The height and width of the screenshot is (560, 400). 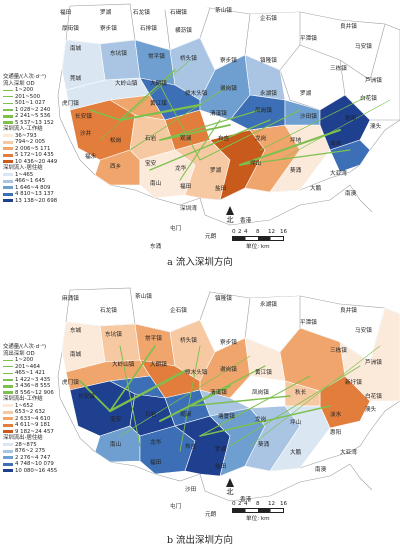 I want to click on north-arrow-icon, so click(x=230, y=210).